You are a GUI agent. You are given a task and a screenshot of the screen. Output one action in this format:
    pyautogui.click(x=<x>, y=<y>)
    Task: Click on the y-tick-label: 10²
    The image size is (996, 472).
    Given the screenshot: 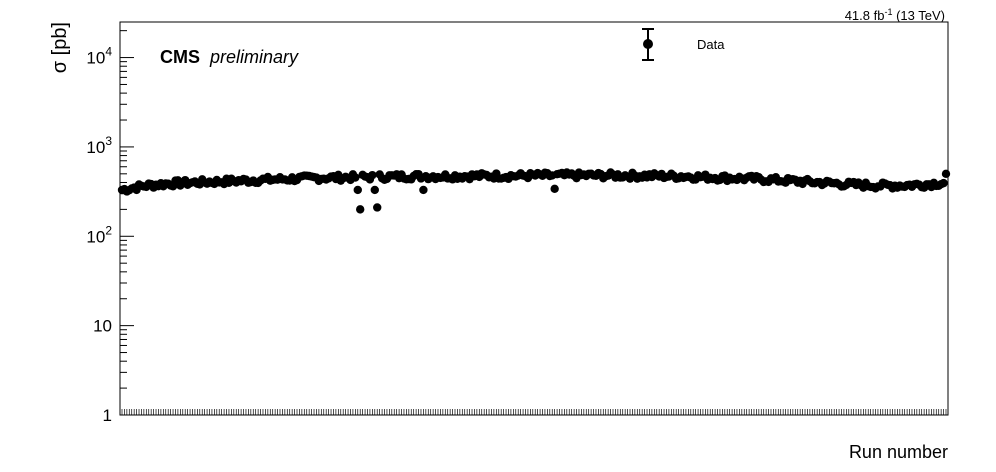 What is the action you would take?
    pyautogui.click(x=99, y=234)
    